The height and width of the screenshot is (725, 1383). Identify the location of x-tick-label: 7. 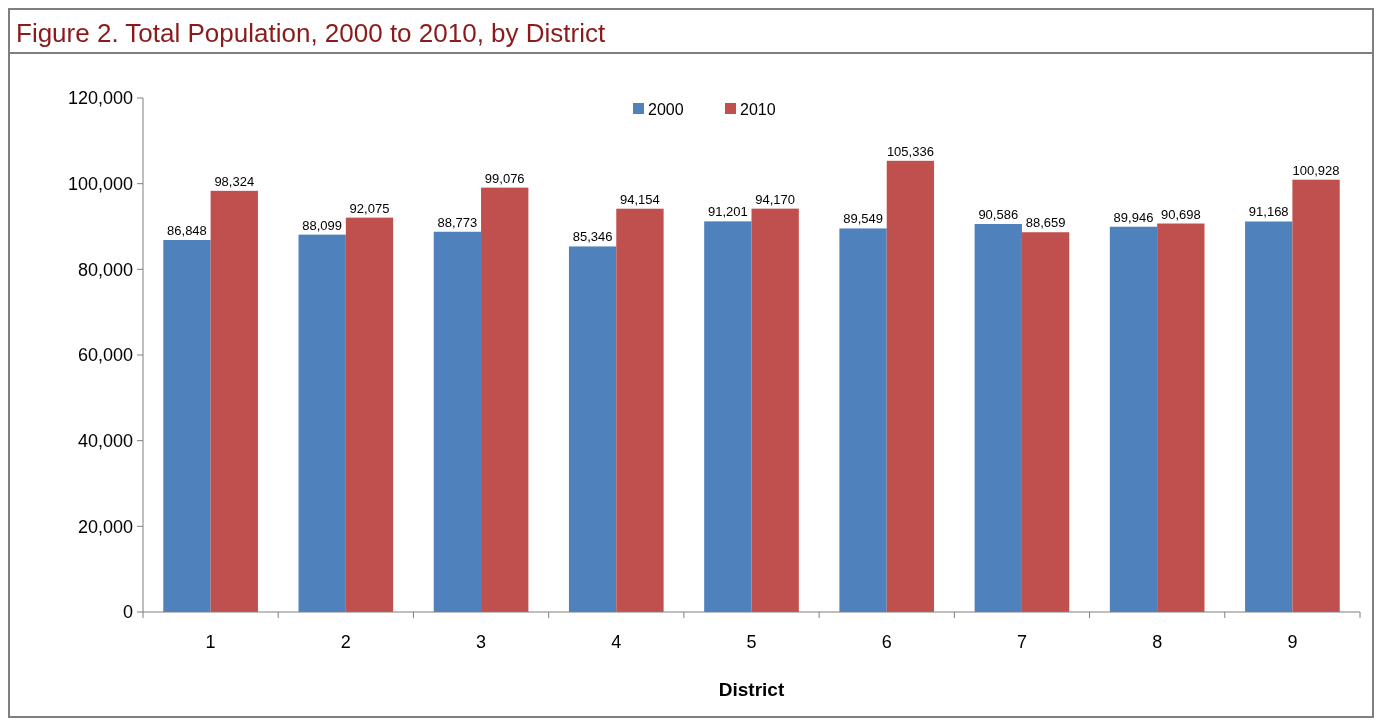
(1021, 642).